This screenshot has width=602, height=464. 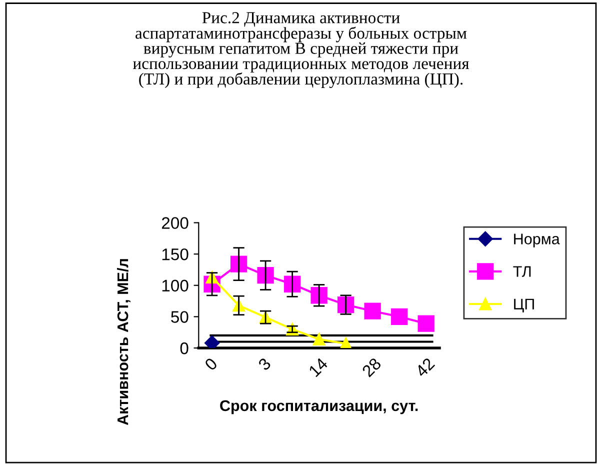 I want to click on legend-label: ЦП, so click(x=524, y=305).